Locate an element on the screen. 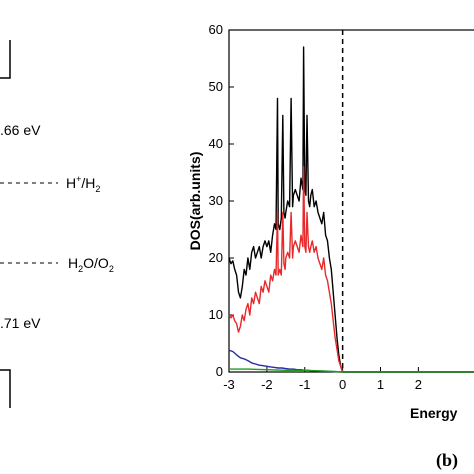 Image resolution: width=474 pixels, height=474 pixels. y-axis-ticks: 0 10 20 30 40 50 60 is located at coordinates (221, 200).